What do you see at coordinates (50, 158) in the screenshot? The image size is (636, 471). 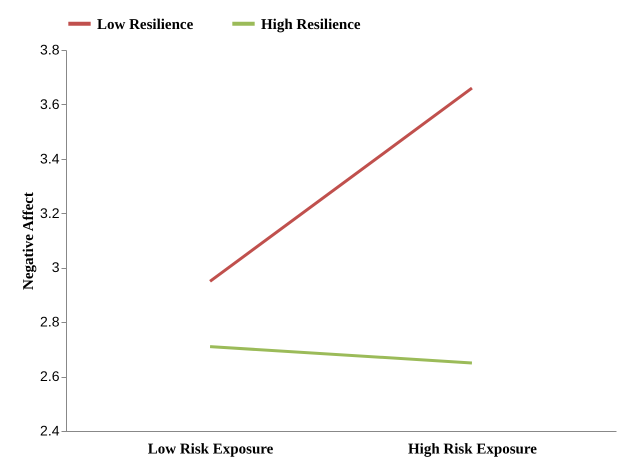 I see `y-tick-label: 3.4` at bounding box center [50, 158].